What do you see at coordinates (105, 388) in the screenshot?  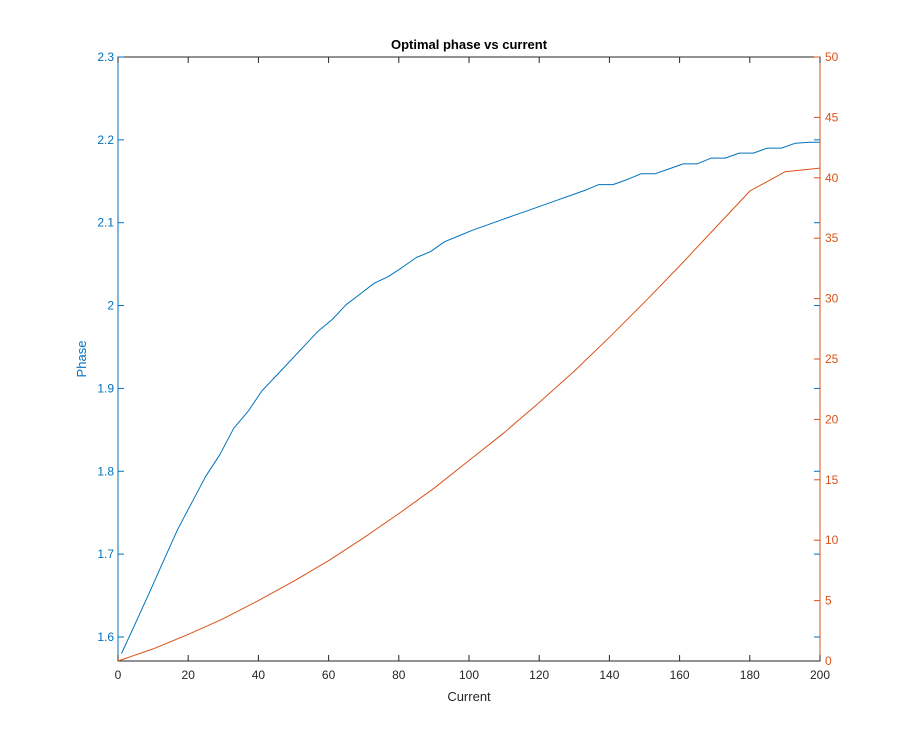 I see `left-tick-label: 1.9` at bounding box center [105, 388].